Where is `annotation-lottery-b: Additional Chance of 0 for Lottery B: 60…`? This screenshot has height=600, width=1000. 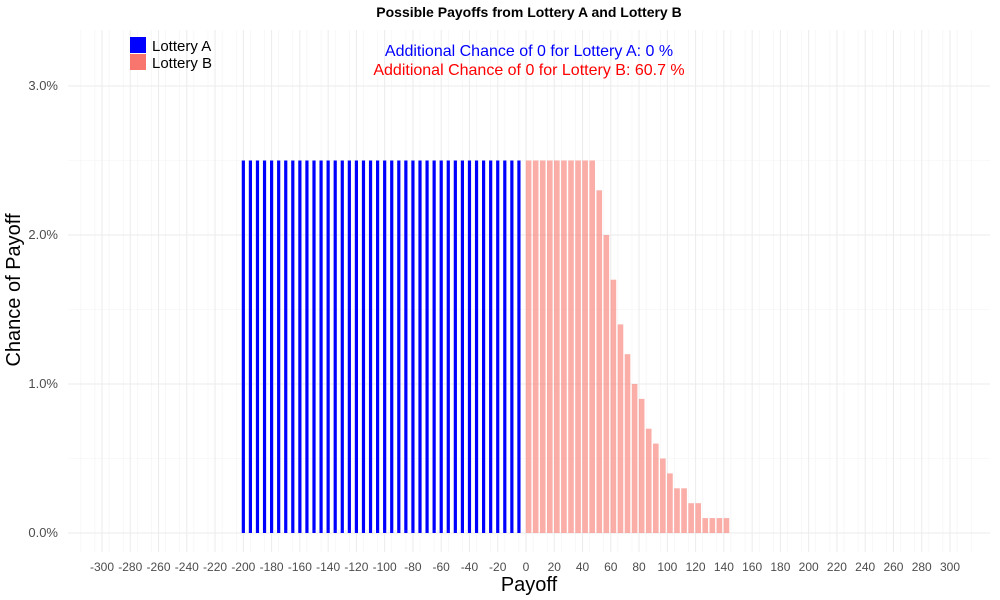 annotation-lottery-b: Additional Chance of 0 for Lottery B: 60… is located at coordinates (528, 70).